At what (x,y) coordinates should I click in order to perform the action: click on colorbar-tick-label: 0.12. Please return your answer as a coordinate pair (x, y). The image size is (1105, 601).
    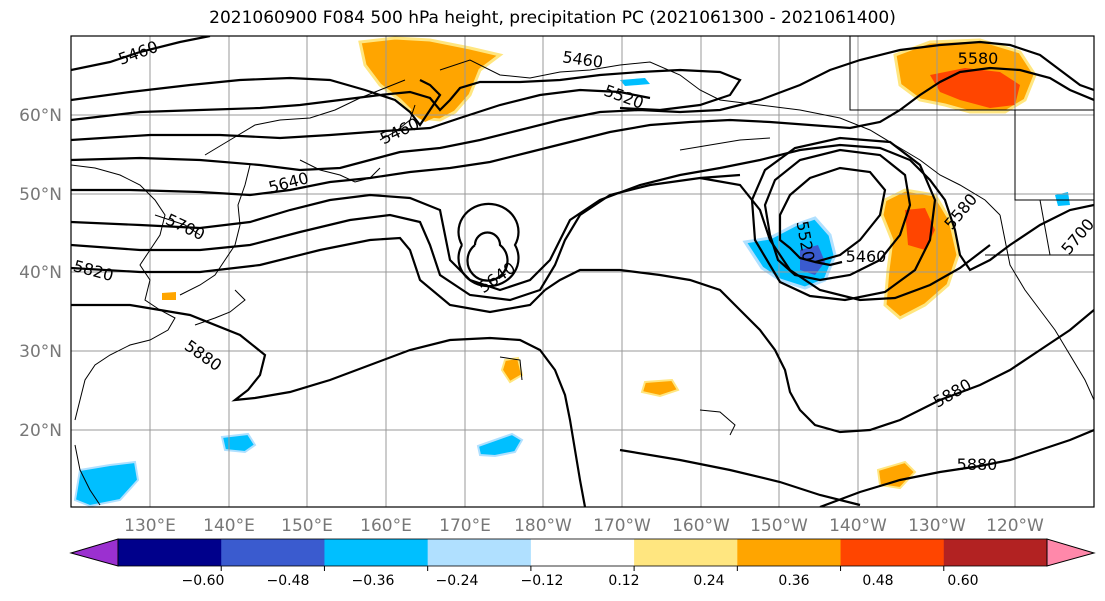
    Looking at the image, I should click on (623, 581).